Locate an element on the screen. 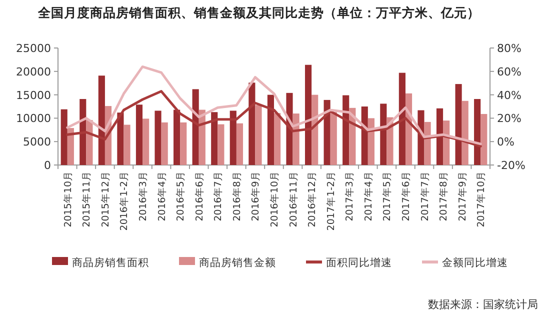 This screenshot has height=322, width=550. x-tick-label: 2016年3月 is located at coordinates (143, 196).